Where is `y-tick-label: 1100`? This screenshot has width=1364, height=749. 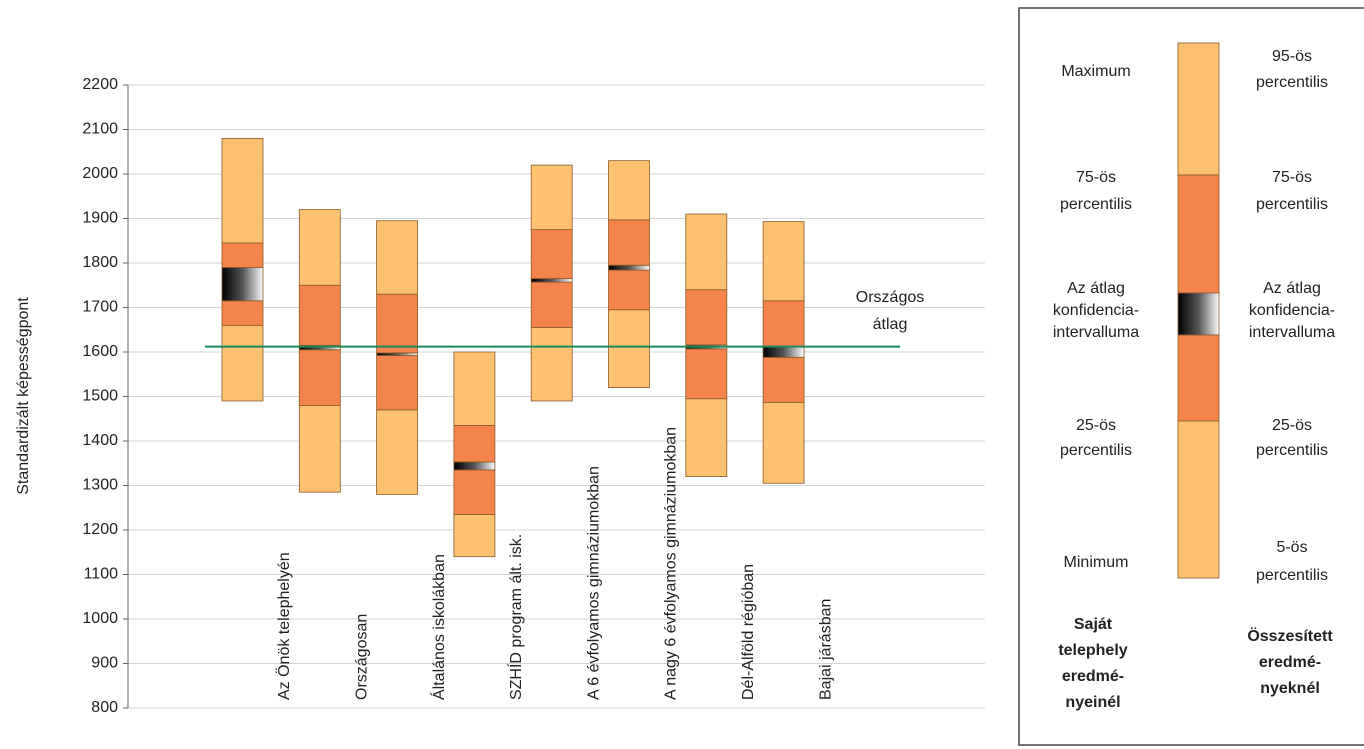
y-tick-label: 1100 is located at coordinates (101, 574).